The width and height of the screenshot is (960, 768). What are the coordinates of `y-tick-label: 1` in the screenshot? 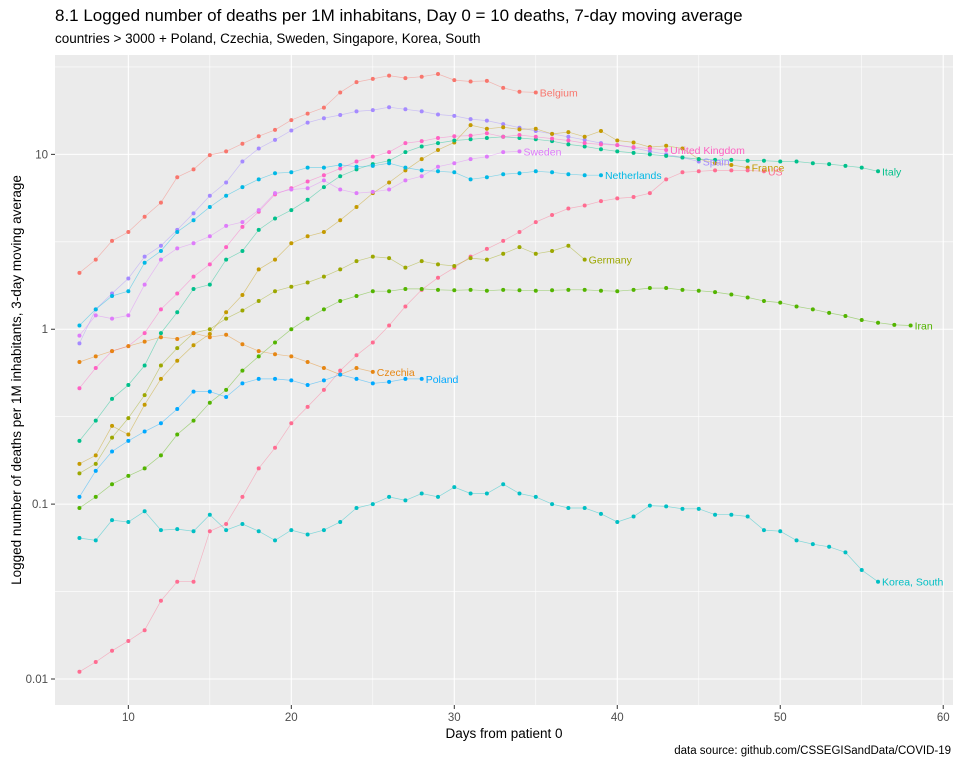 It's located at (45, 330).